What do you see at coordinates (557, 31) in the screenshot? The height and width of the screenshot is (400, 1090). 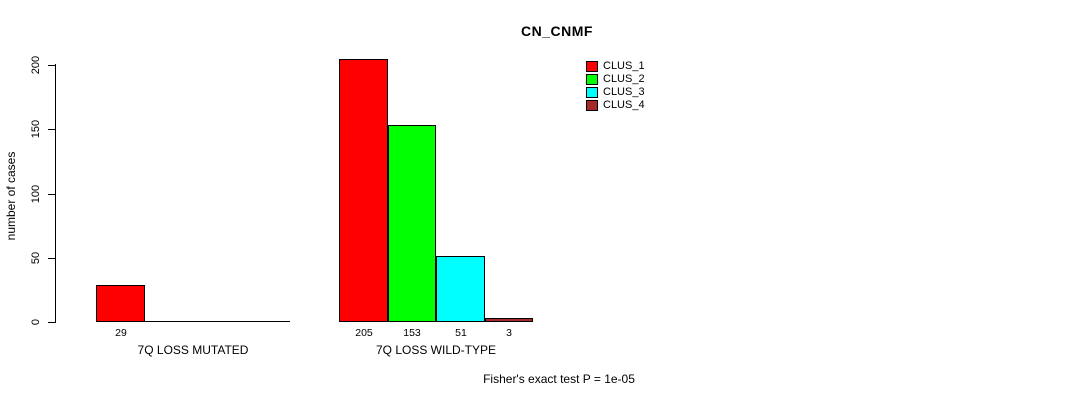 I see `chart-title: CN_CNMF` at bounding box center [557, 31].